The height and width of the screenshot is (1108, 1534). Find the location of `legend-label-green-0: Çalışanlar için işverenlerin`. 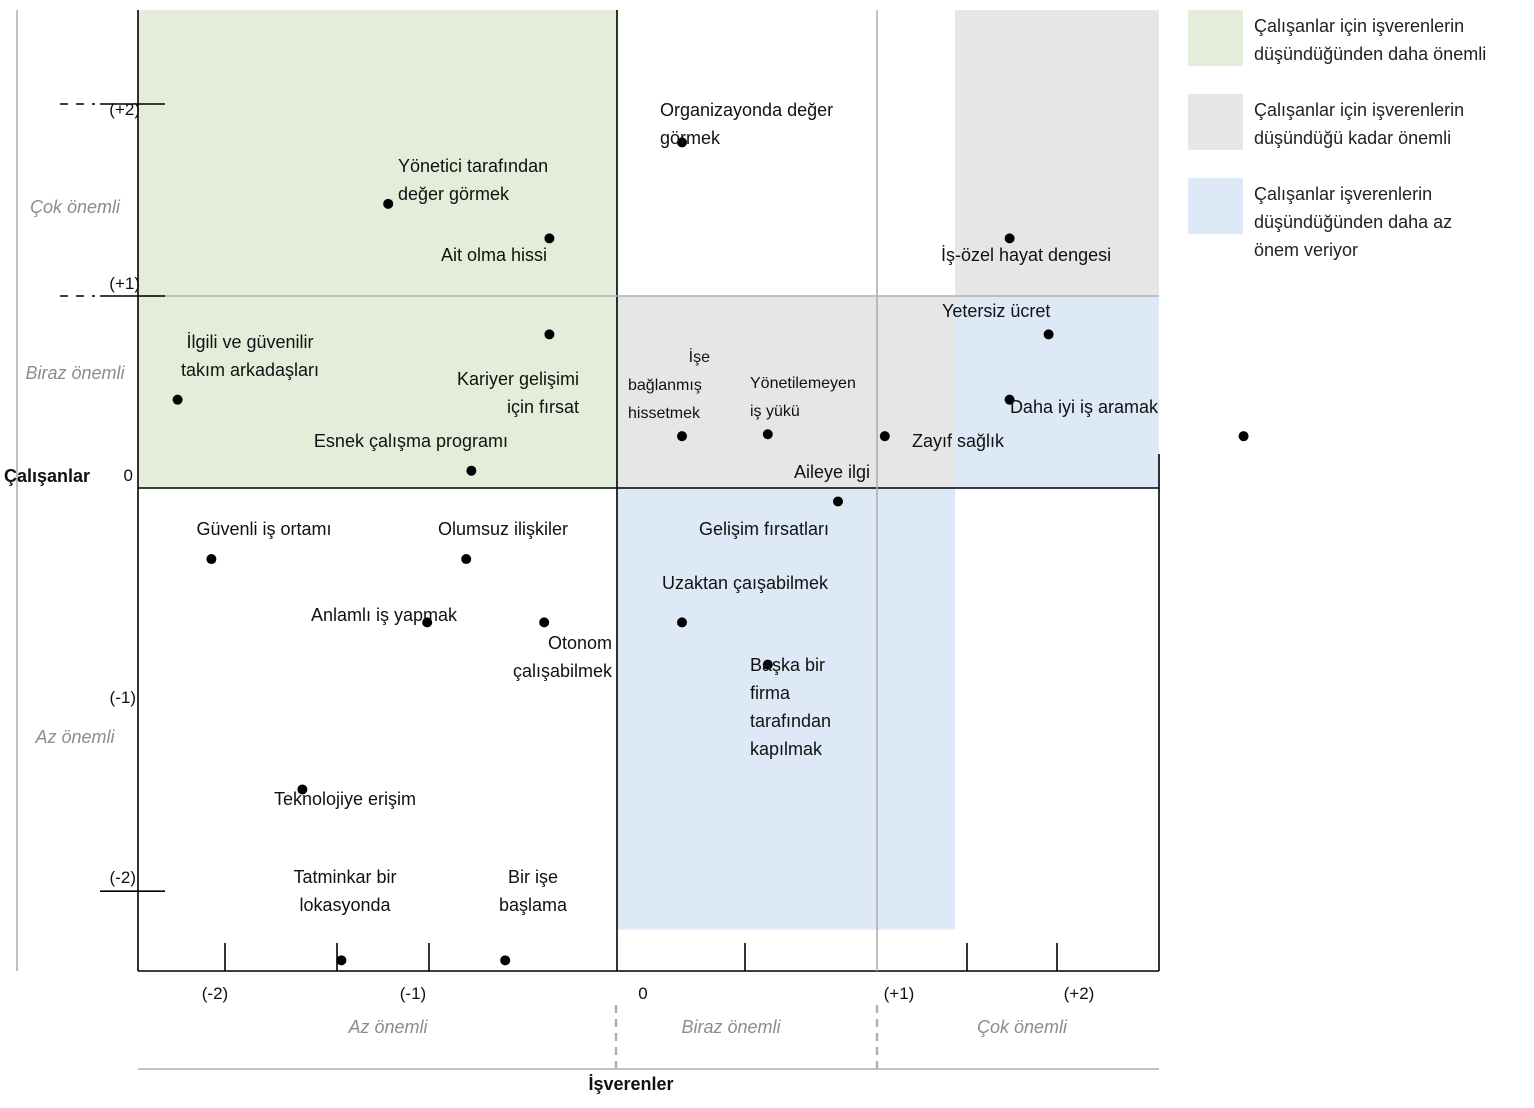

legend-label-green-0: Çalışanlar için işverenlerin is located at coordinates (1359, 26).